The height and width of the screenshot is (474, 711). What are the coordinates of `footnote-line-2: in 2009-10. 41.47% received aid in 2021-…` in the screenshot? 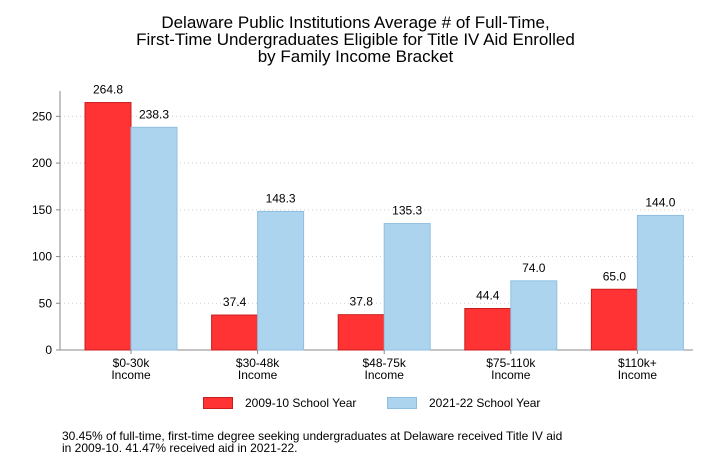 It's located at (180, 448).